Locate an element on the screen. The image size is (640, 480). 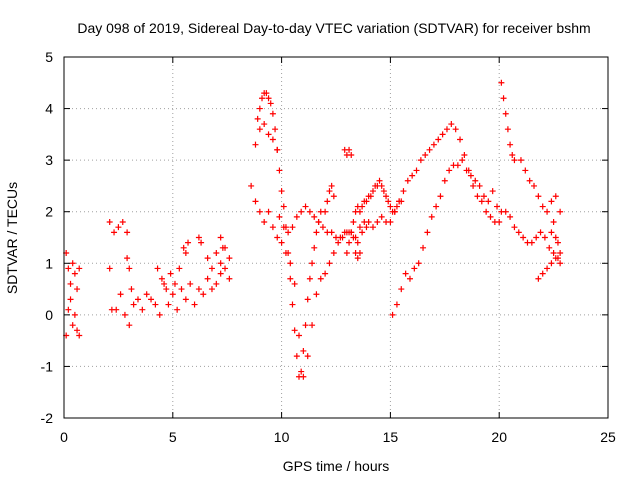
x-tick-labels: 0 5 10 15 20 25 is located at coordinates (338, 437).